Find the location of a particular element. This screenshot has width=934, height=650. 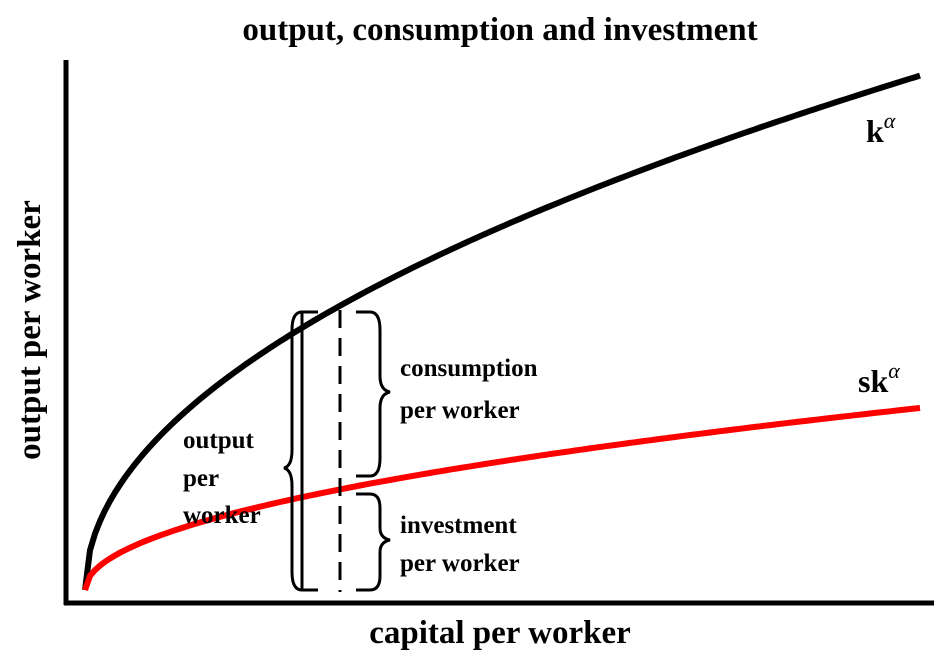

output-brace is located at coordinates (293, 451).